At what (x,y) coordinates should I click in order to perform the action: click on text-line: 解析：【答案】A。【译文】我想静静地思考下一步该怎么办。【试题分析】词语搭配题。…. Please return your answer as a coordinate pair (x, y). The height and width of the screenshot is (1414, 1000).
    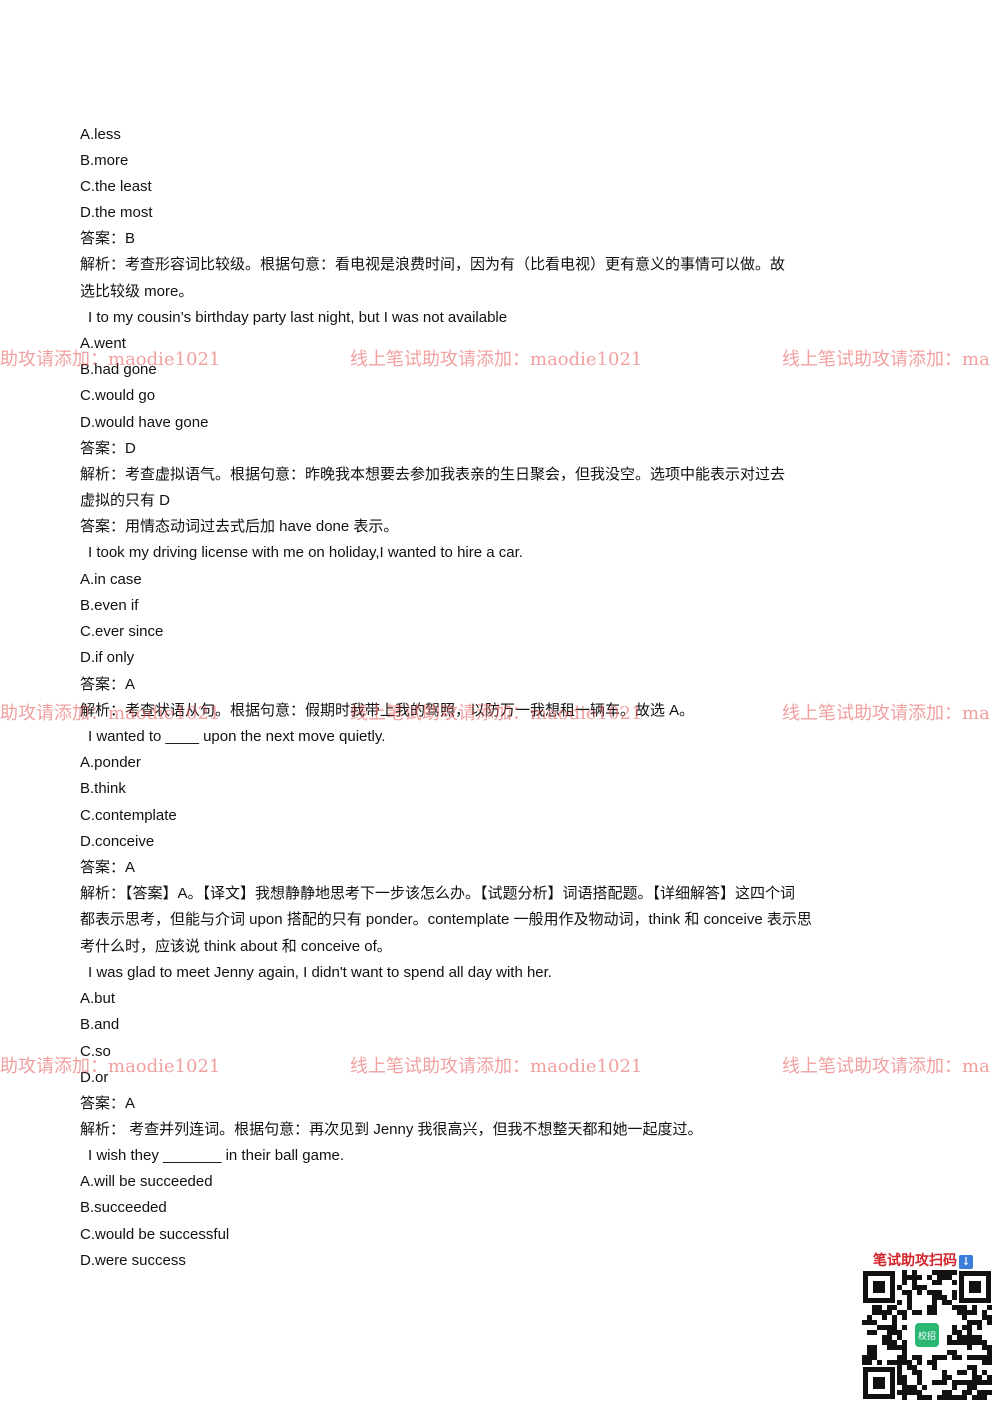
    Looking at the image, I should click on (438, 893).